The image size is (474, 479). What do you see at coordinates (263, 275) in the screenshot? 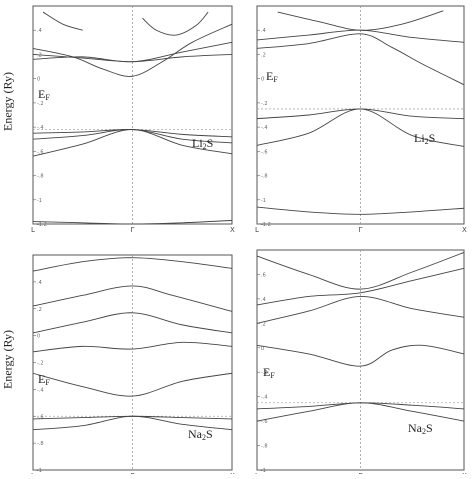
I see `y-tick-label: .6` at bounding box center [263, 275].